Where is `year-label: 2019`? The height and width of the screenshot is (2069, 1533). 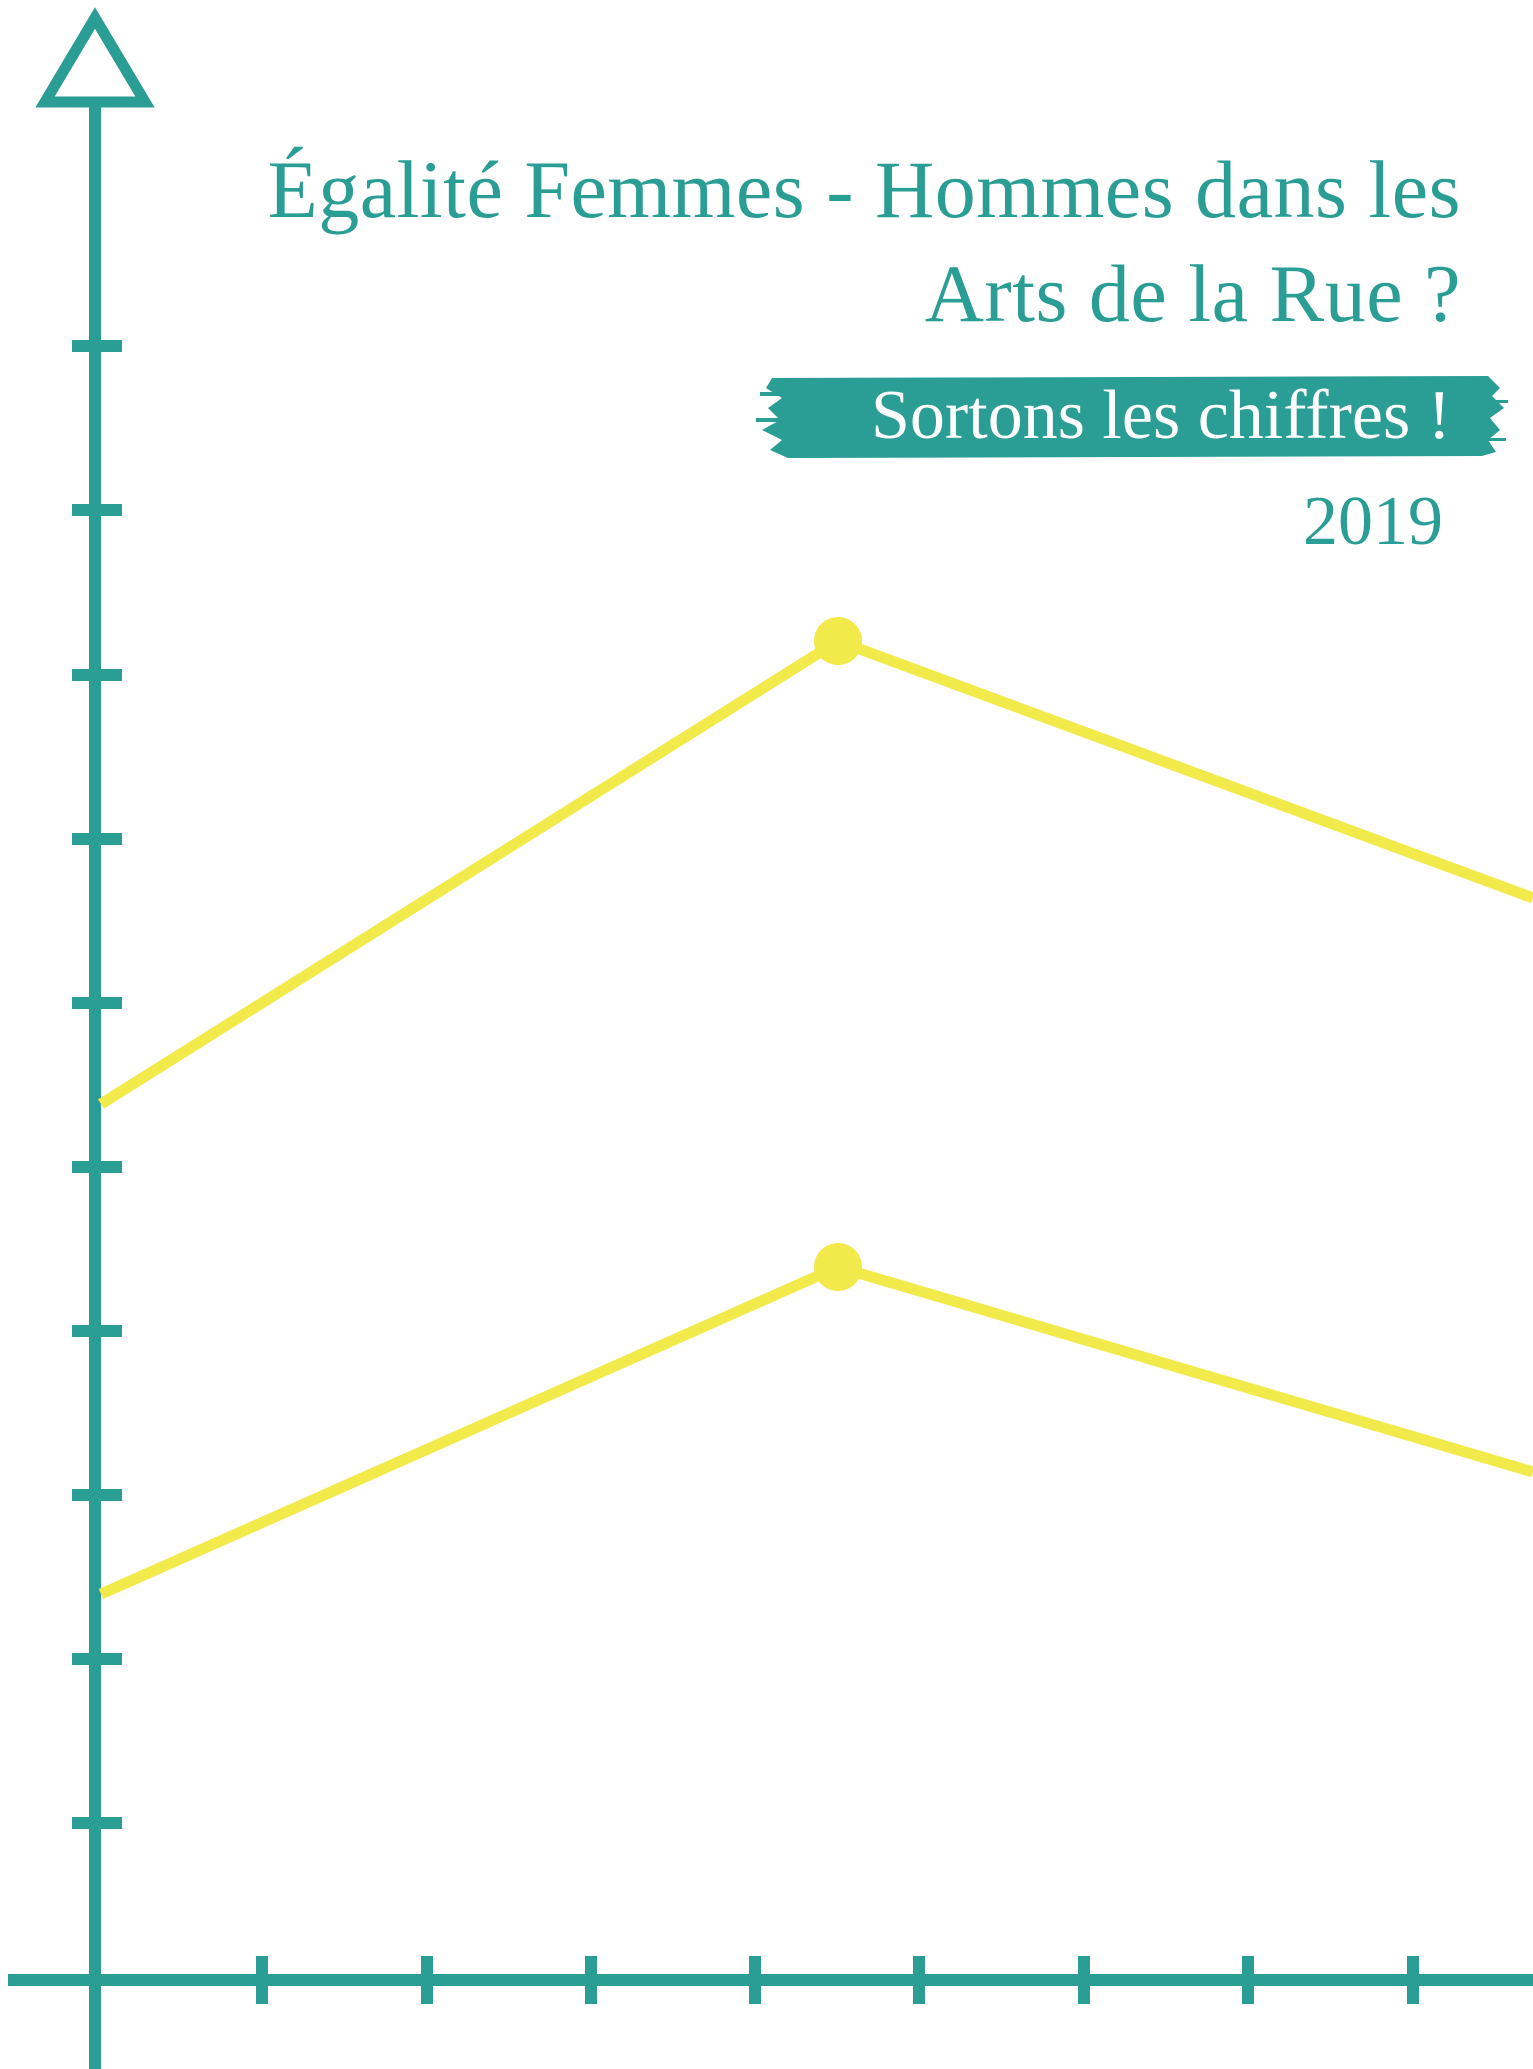
year-label: 2019 is located at coordinates (1373, 521).